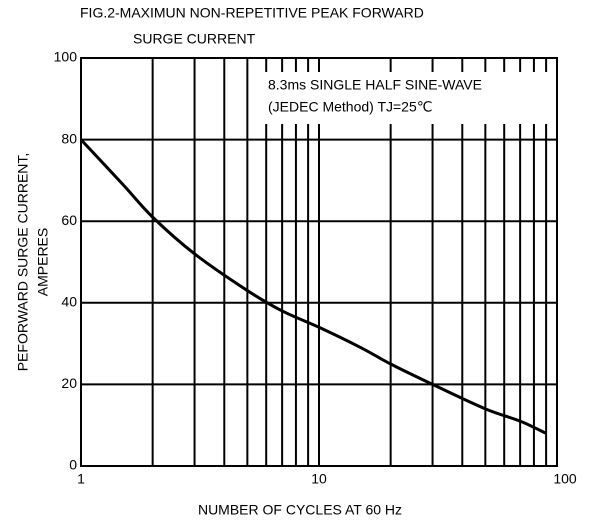  What do you see at coordinates (565, 479) in the screenshot?
I see `x-tick-label: 100` at bounding box center [565, 479].